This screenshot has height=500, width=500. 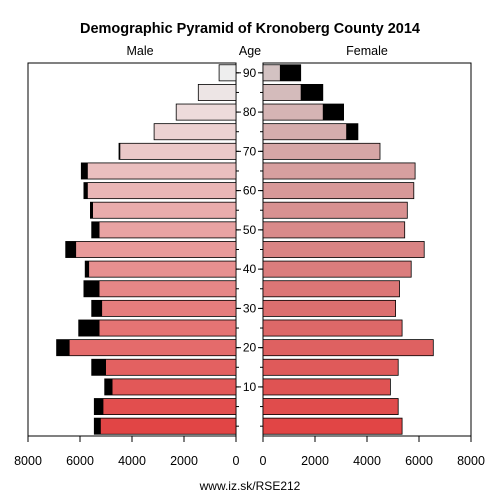 What do you see at coordinates (250, 112) in the screenshot?
I see `age-tick-label: 80` at bounding box center [250, 112].